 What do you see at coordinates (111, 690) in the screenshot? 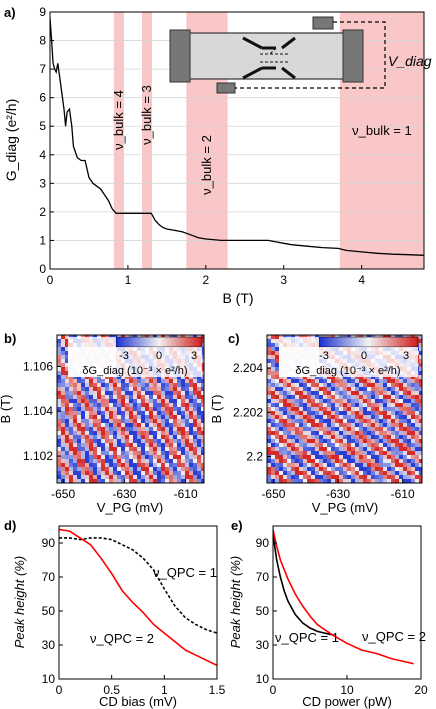
I see `x-tick-label: 0.5` at bounding box center [111, 690].